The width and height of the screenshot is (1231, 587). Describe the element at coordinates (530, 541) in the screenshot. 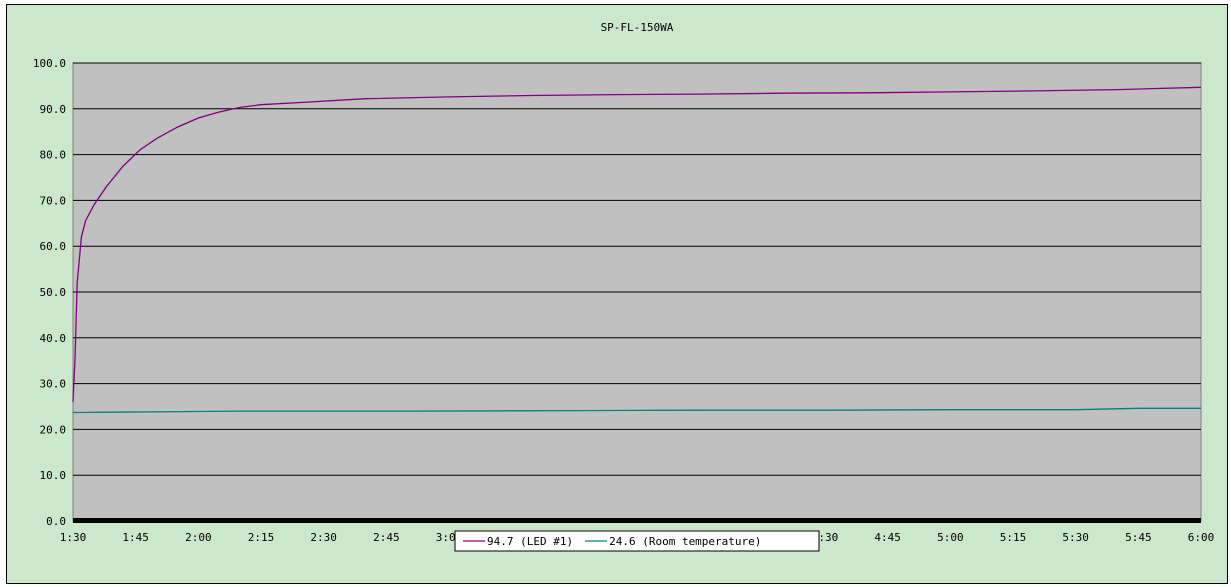

I see `legend-label-1: 94.7 (LED #1)` at that location.